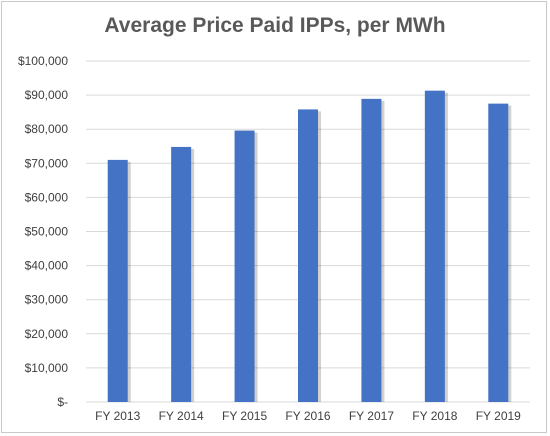 This screenshot has height=436, width=550. What do you see at coordinates (371, 416) in the screenshot?
I see `x-tick-label: FY 2017` at bounding box center [371, 416].